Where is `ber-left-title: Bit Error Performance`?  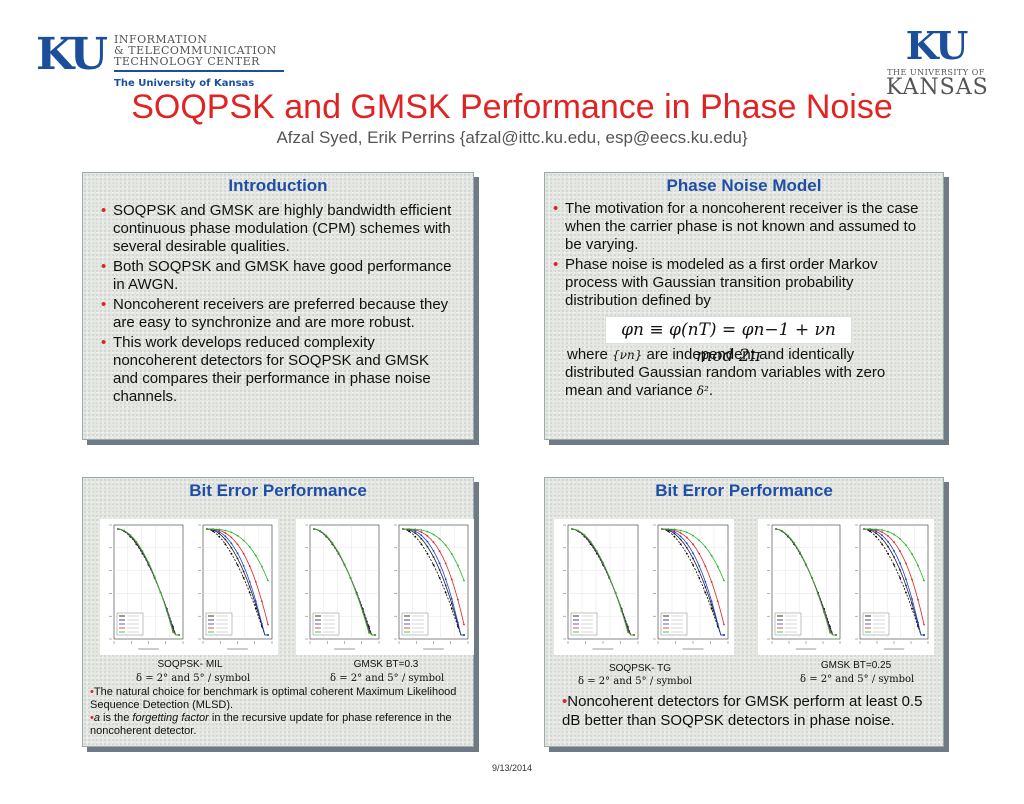 ber-left-title: Bit Error Performance is located at coordinates (278, 490).